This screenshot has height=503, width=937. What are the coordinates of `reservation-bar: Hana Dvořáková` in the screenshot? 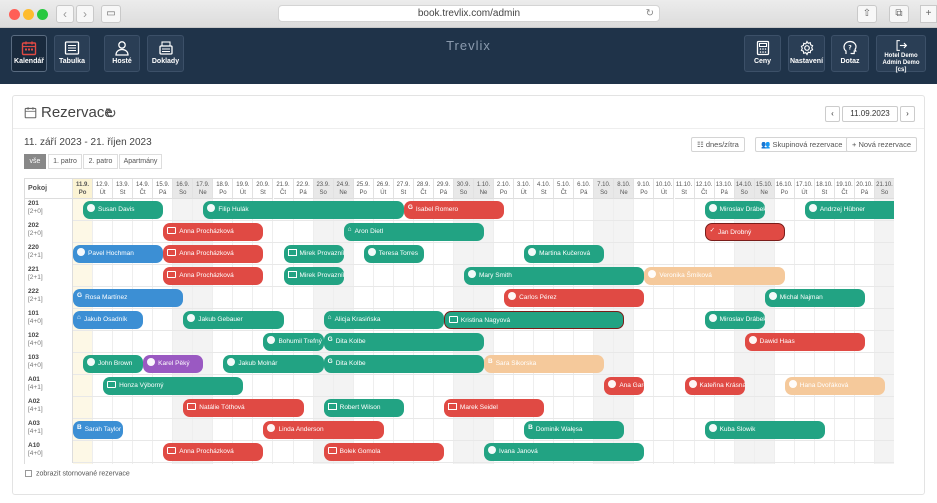 It's located at (835, 386).